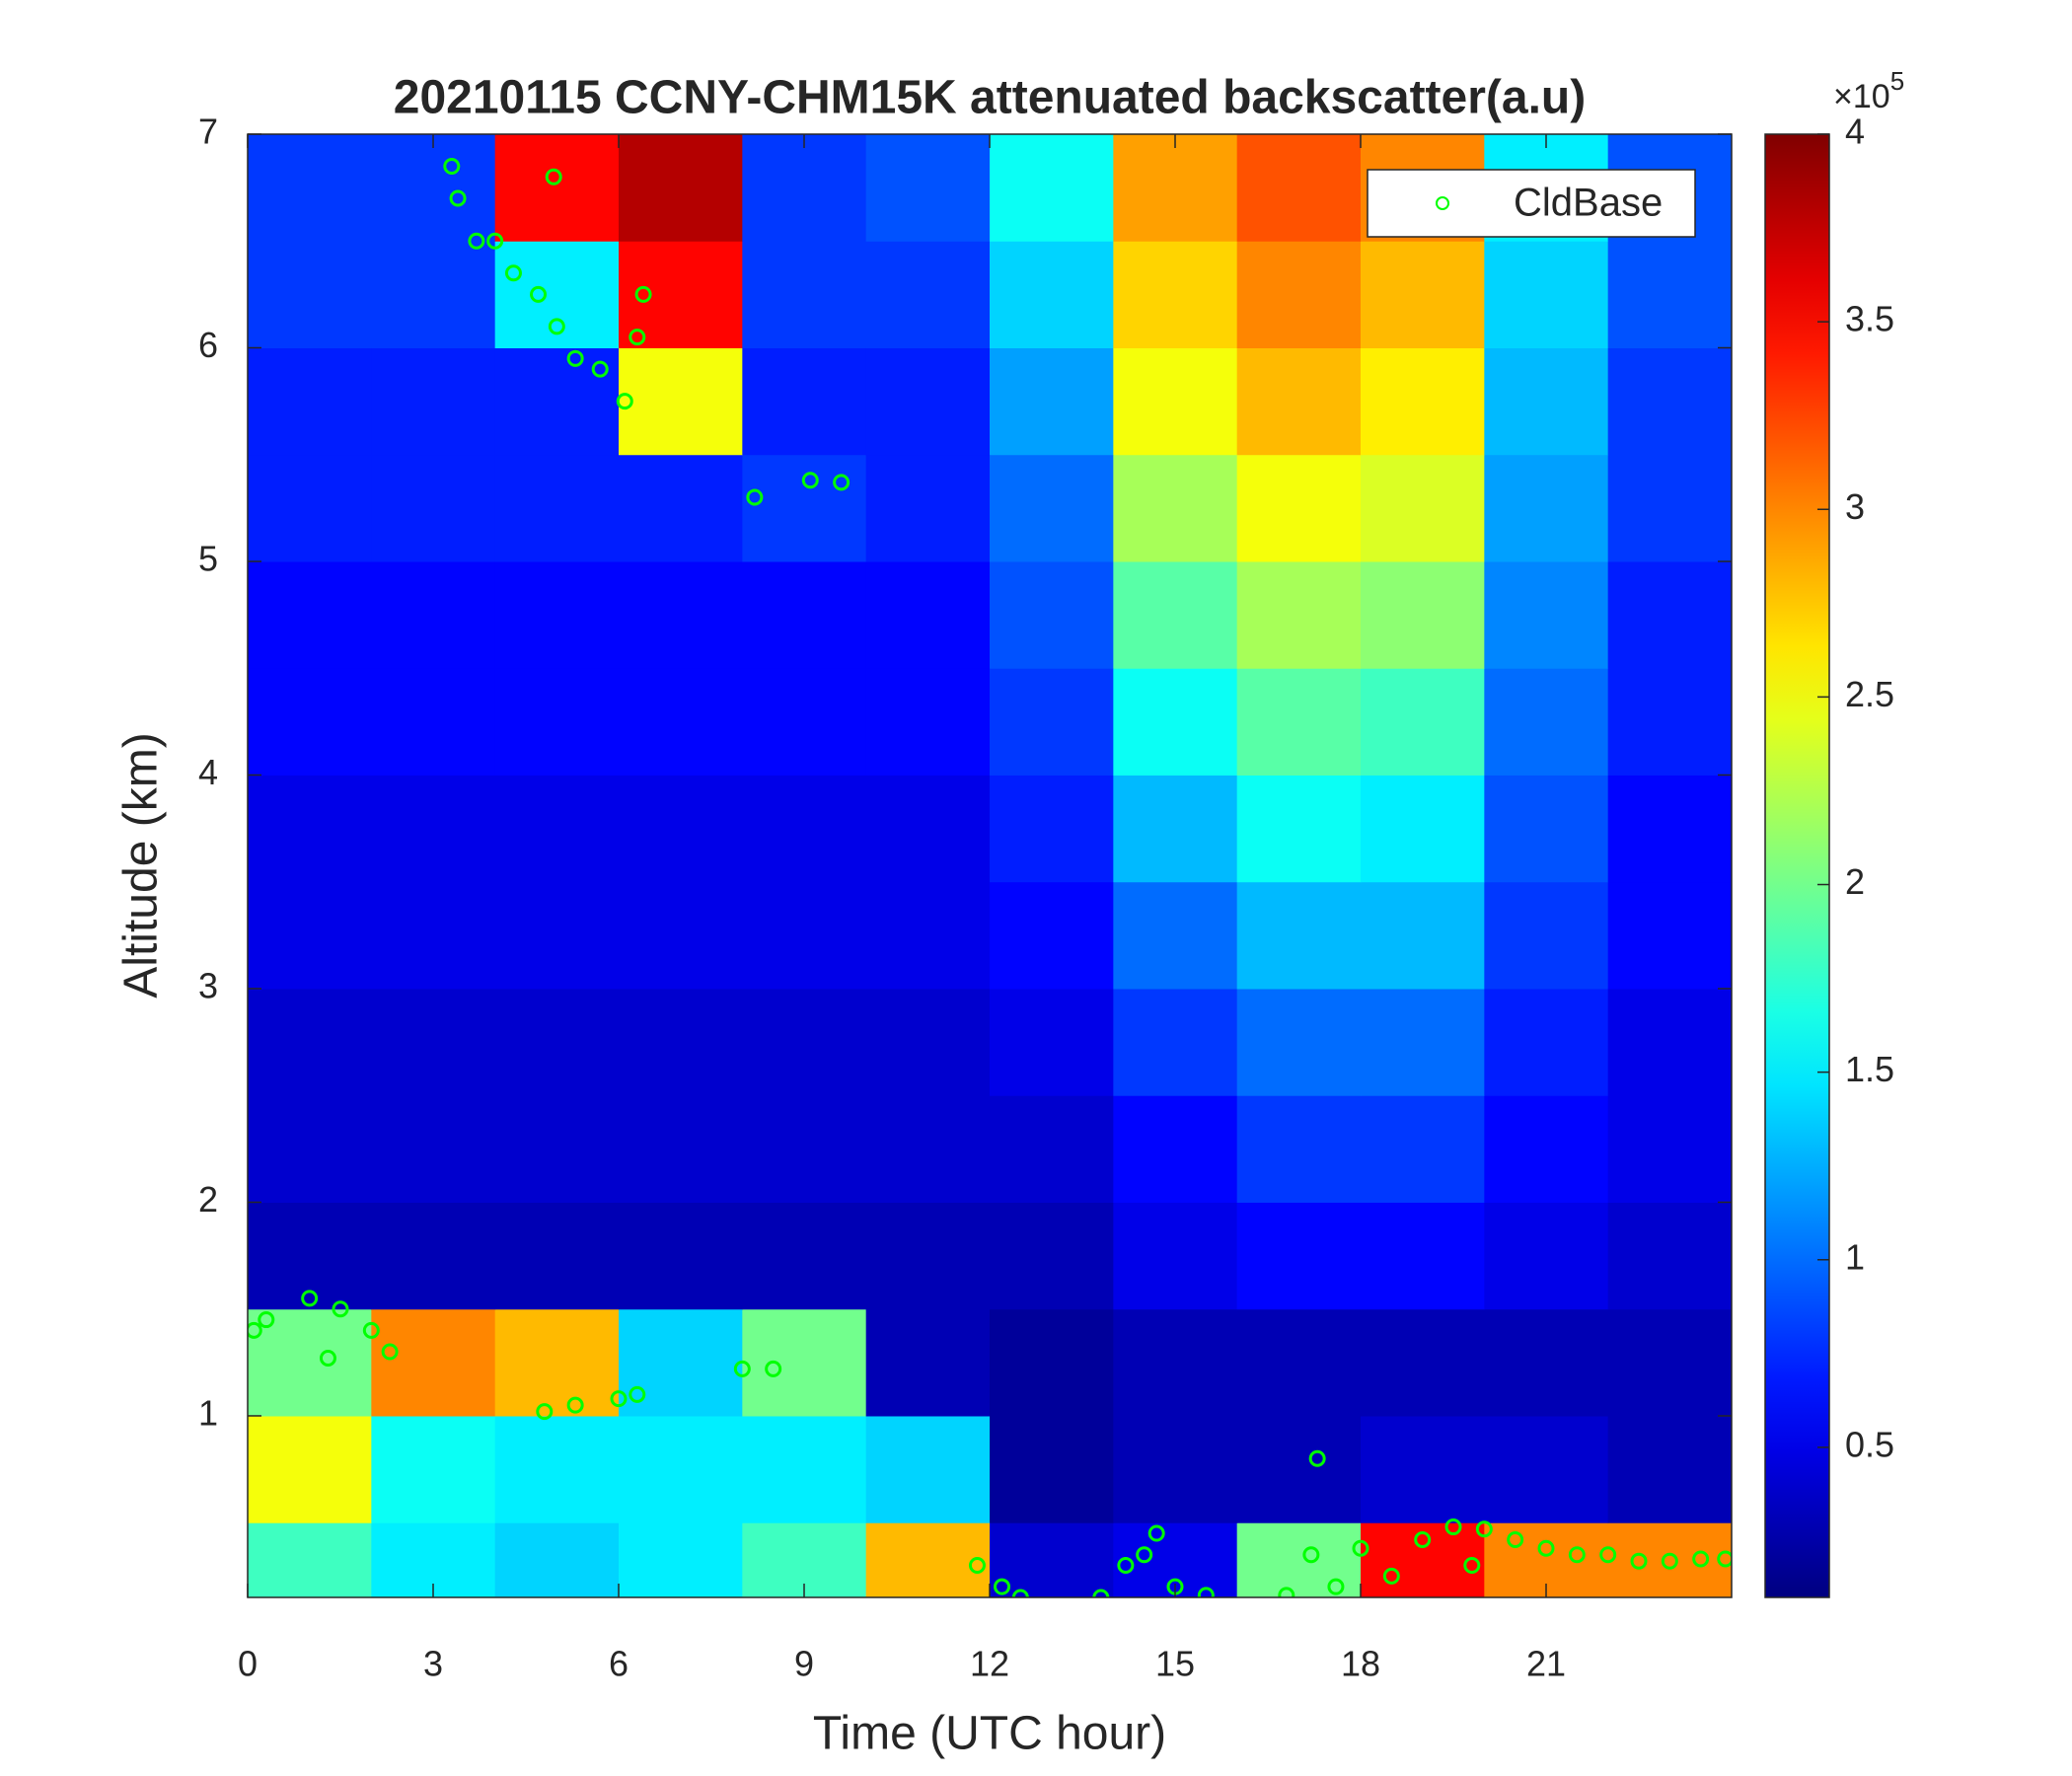 The height and width of the screenshot is (1776, 2072). Describe the element at coordinates (1855, 881) in the screenshot. I see `colorbar-tick-label: 2` at that location.